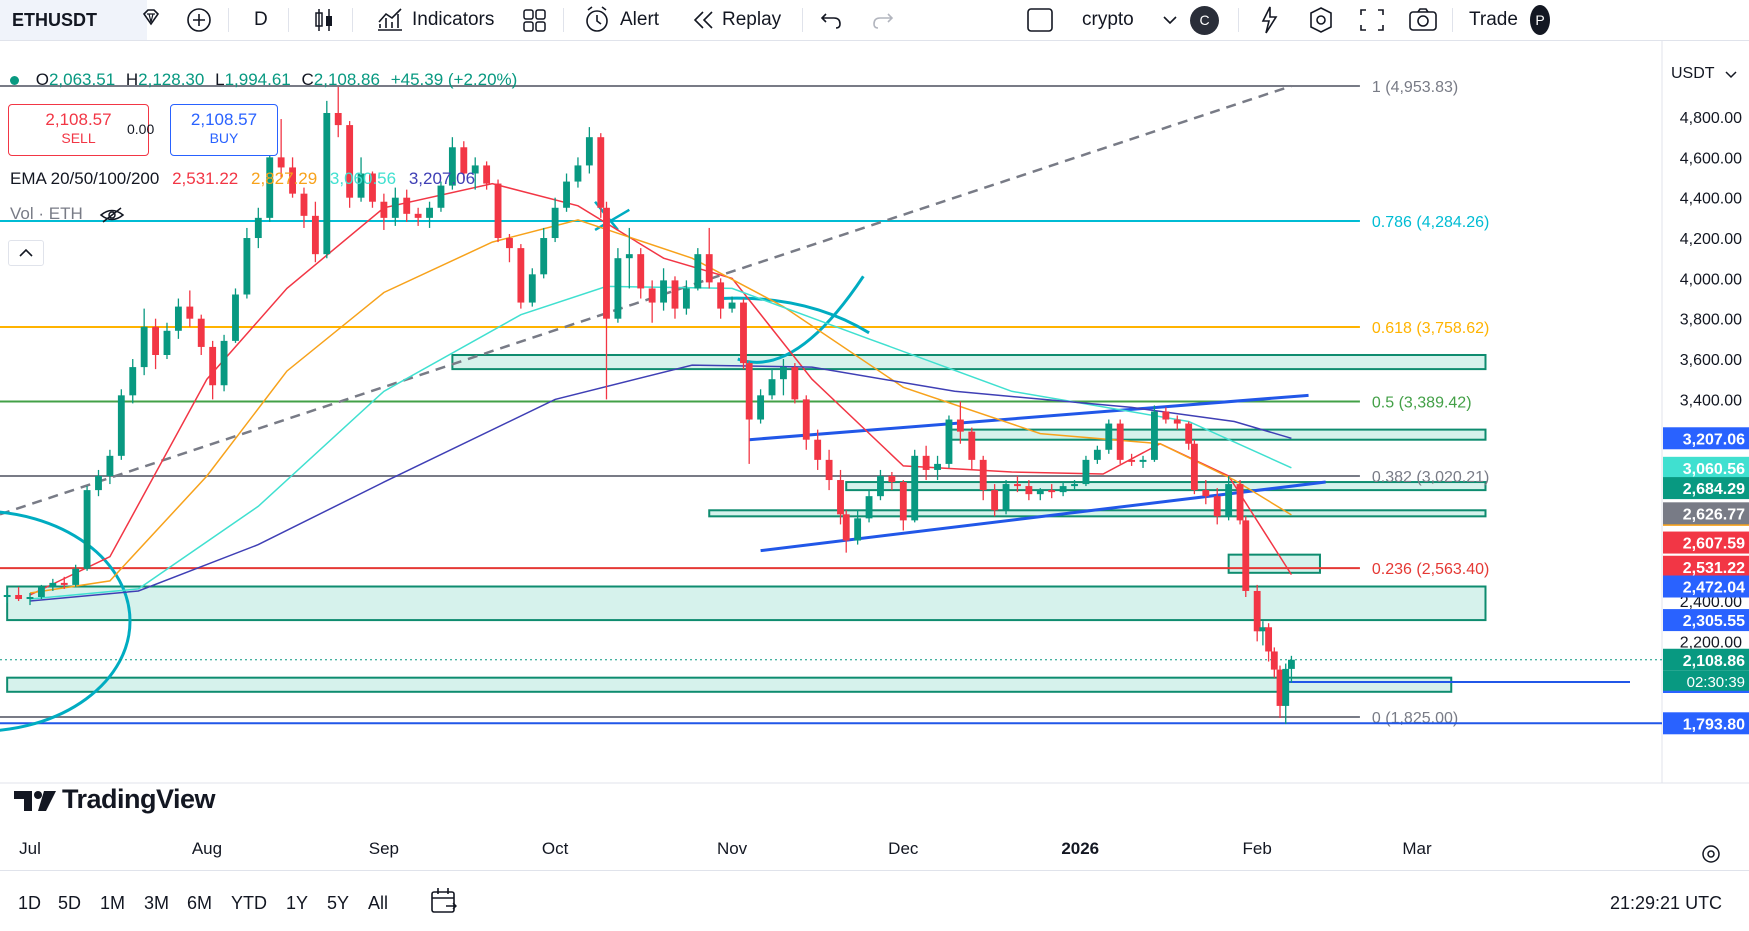 This screenshot has width=1749, height=931. What do you see at coordinates (1029, 417) in the screenshot?
I see `channel-upper-line` at bounding box center [1029, 417].